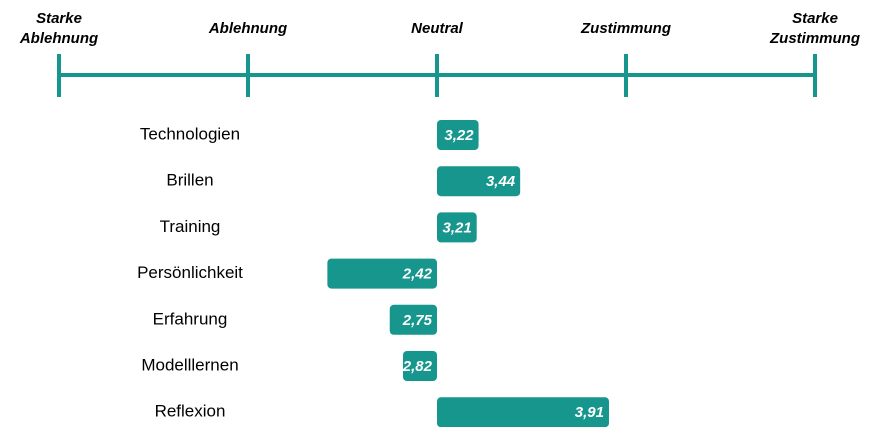 The width and height of the screenshot is (876, 427). I want to click on x-tick-label: Ablehnung, so click(247, 28).